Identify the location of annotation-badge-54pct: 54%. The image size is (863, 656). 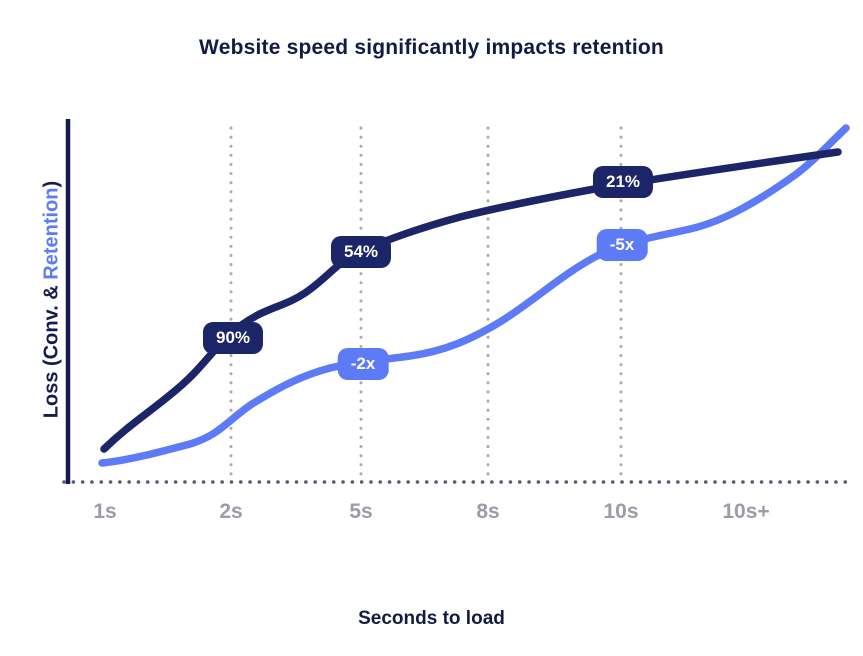
(361, 252).